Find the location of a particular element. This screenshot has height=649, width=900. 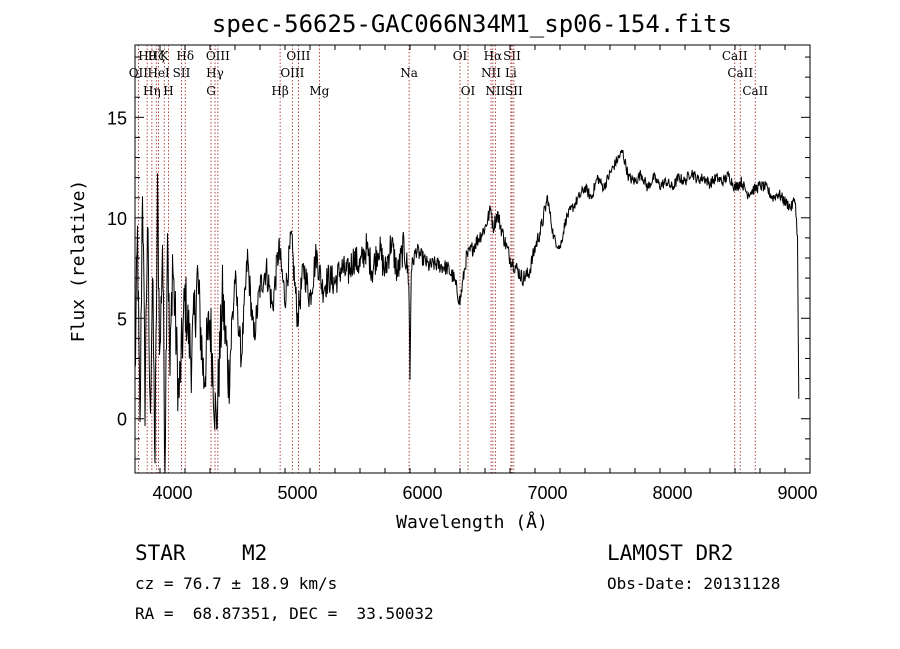

line-marker-label: Li is located at coordinates (511, 73).